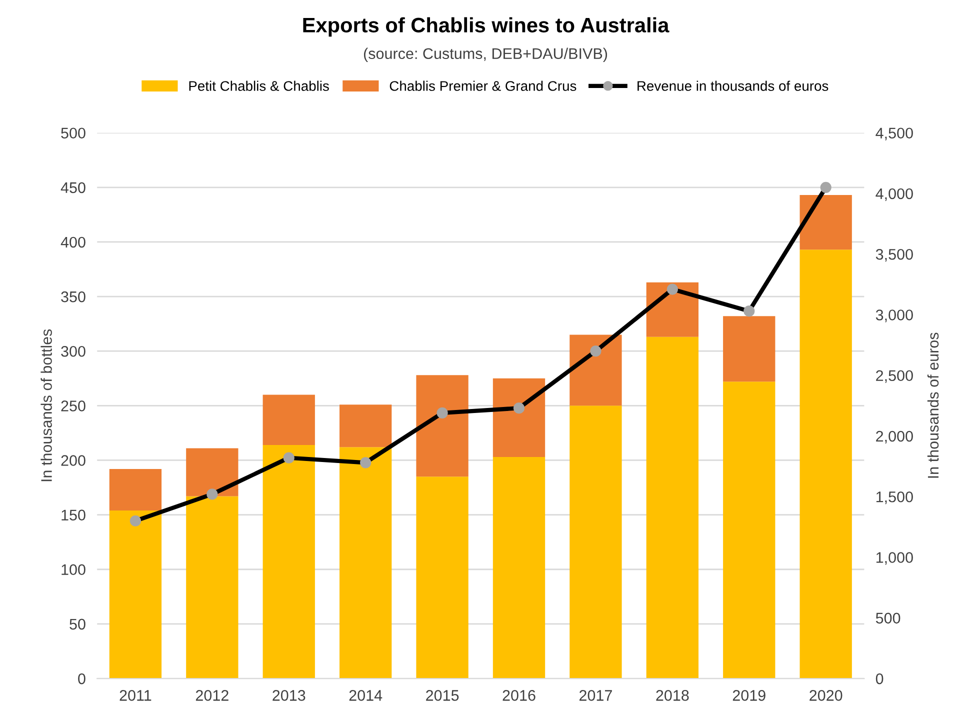 The width and height of the screenshot is (971, 718). What do you see at coordinates (894, 497) in the screenshot?
I see `y2-tick-label: 1,500` at bounding box center [894, 497].